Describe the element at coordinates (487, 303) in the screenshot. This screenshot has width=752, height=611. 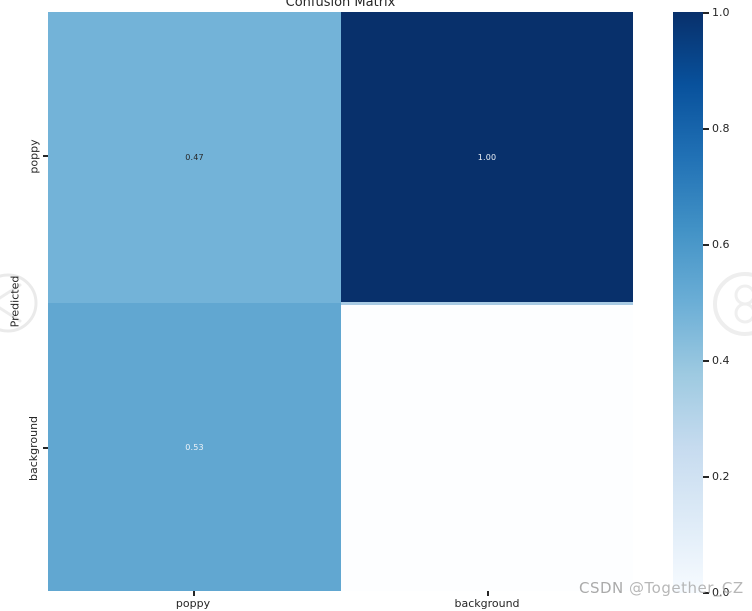
I see `cell-edge-highlight` at that location.